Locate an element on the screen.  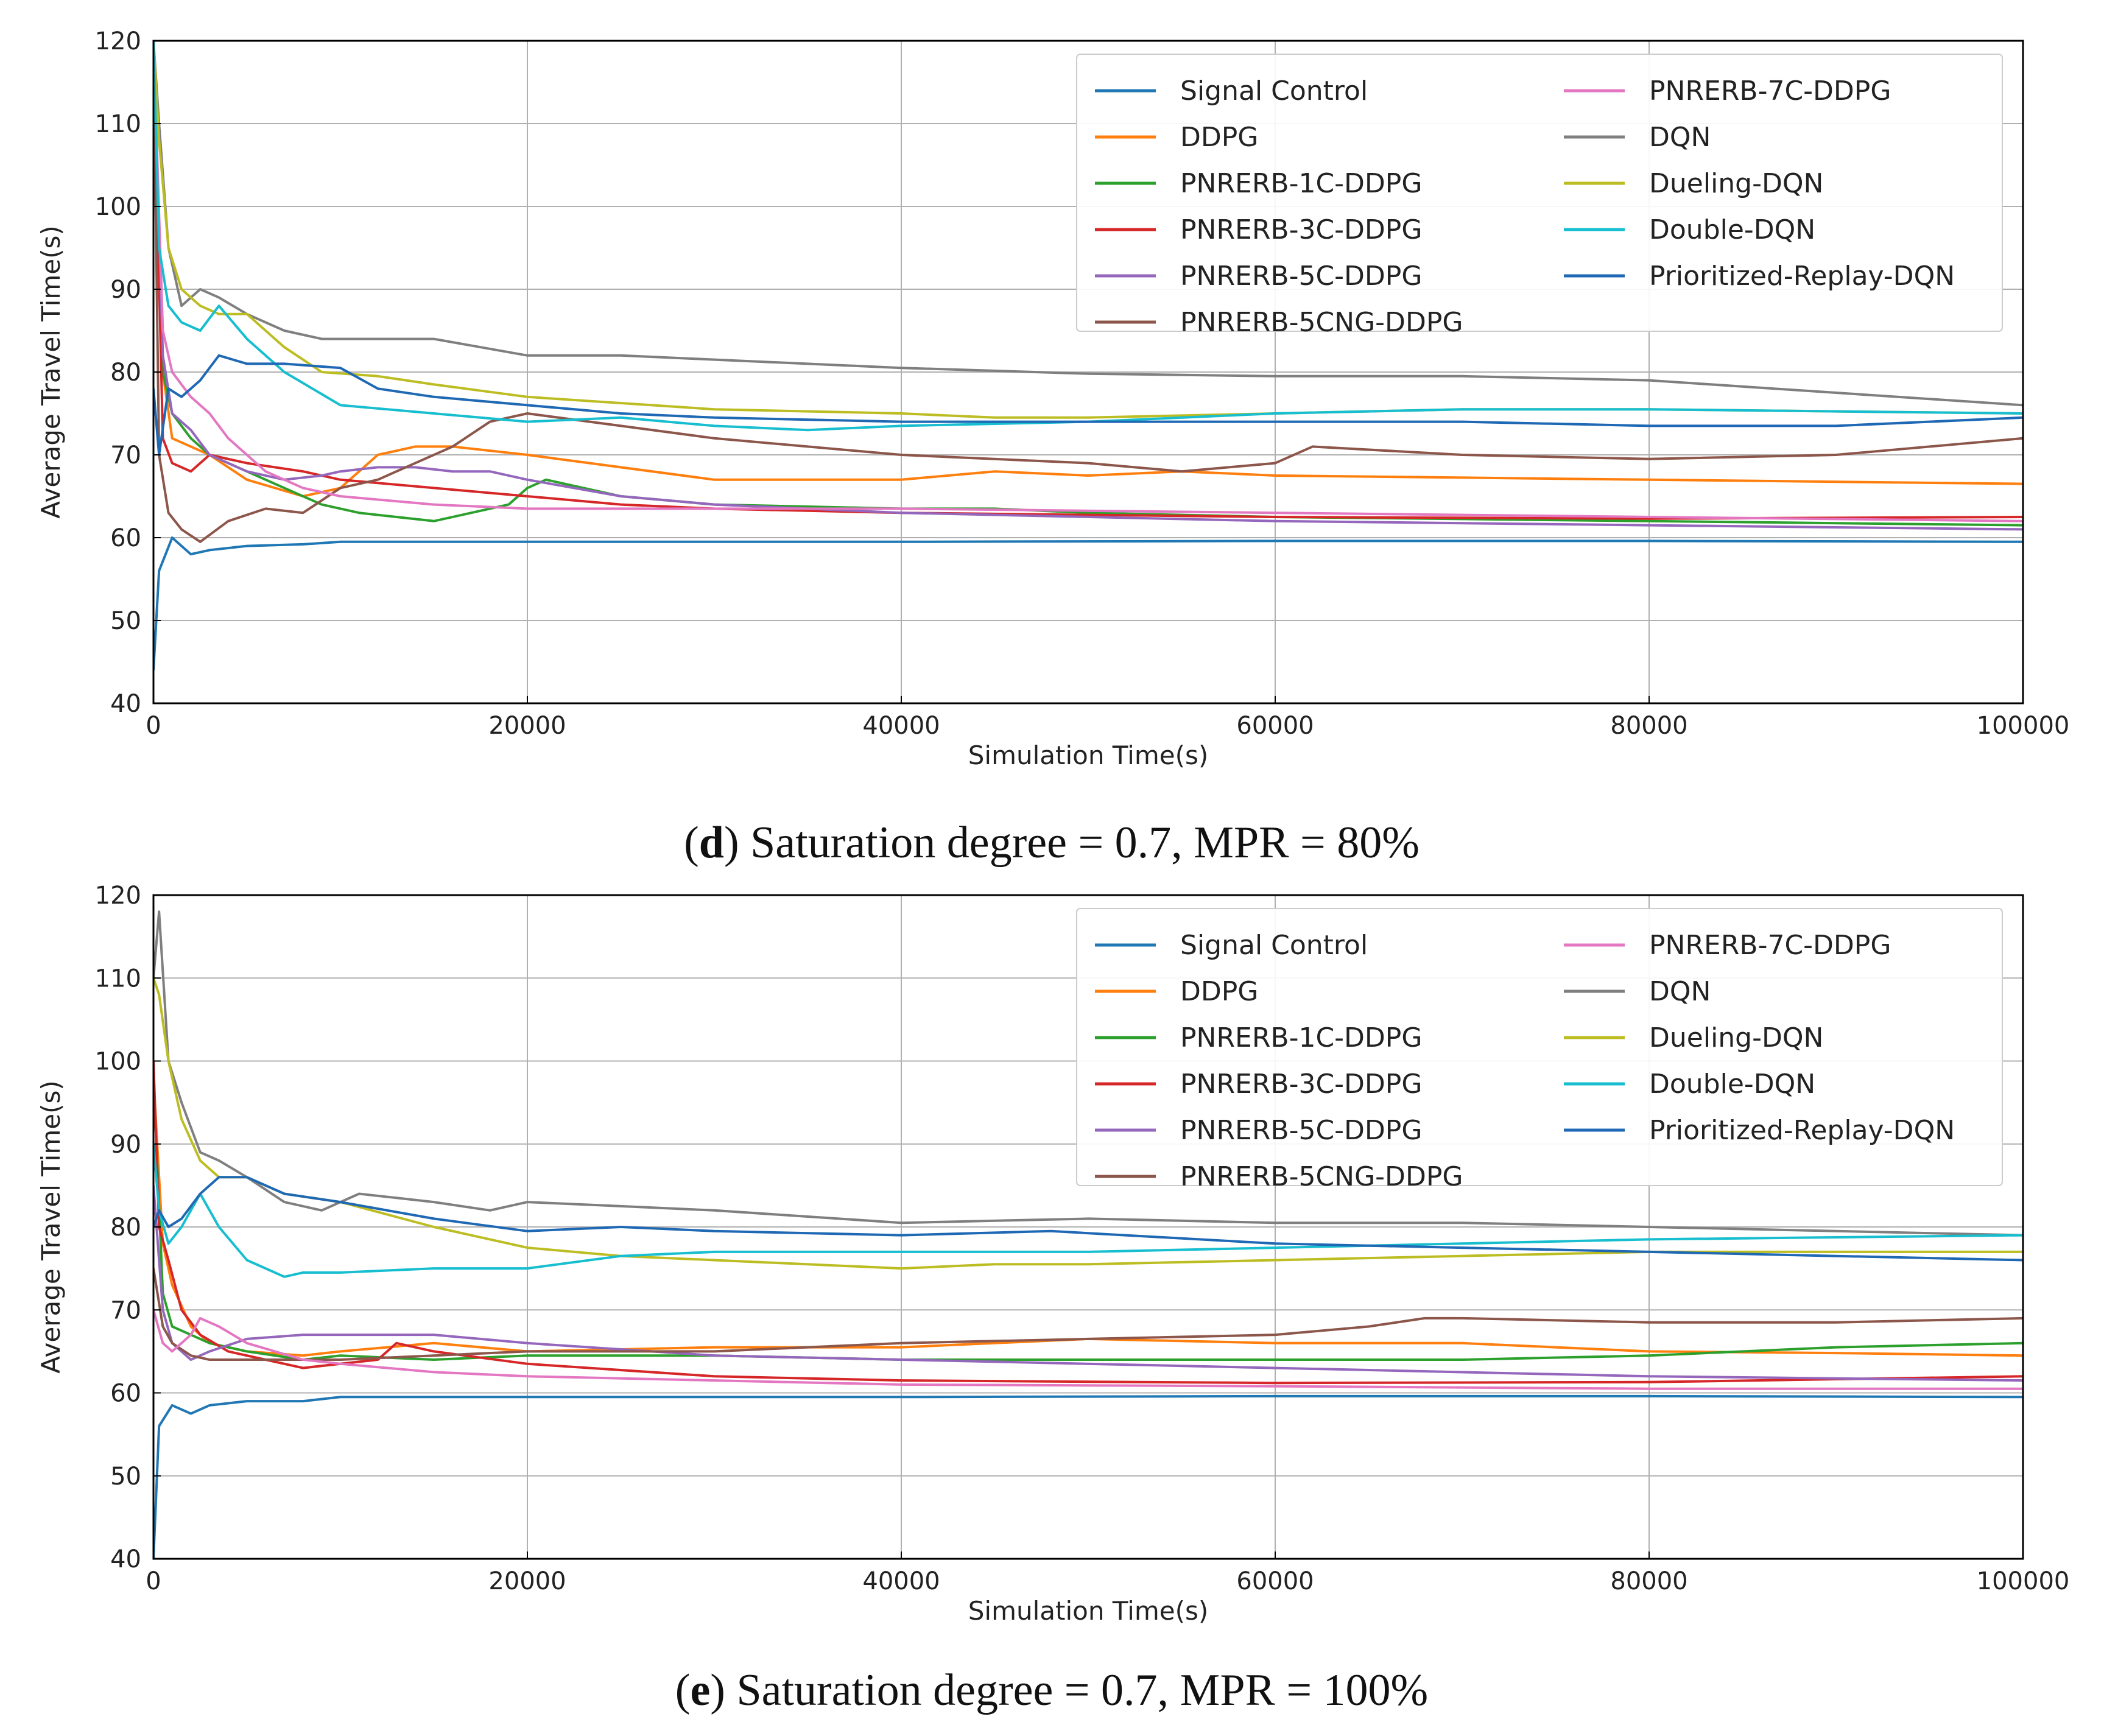
series-line-pnrerb-7c-ddpg is located at coordinates (1088, 1349).